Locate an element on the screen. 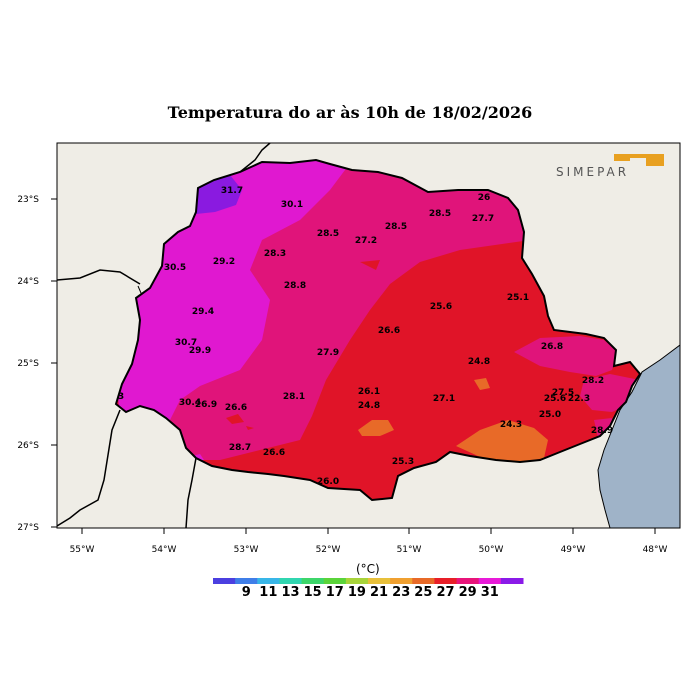  lat-tick-label: 24°S is located at coordinates (28, 282).